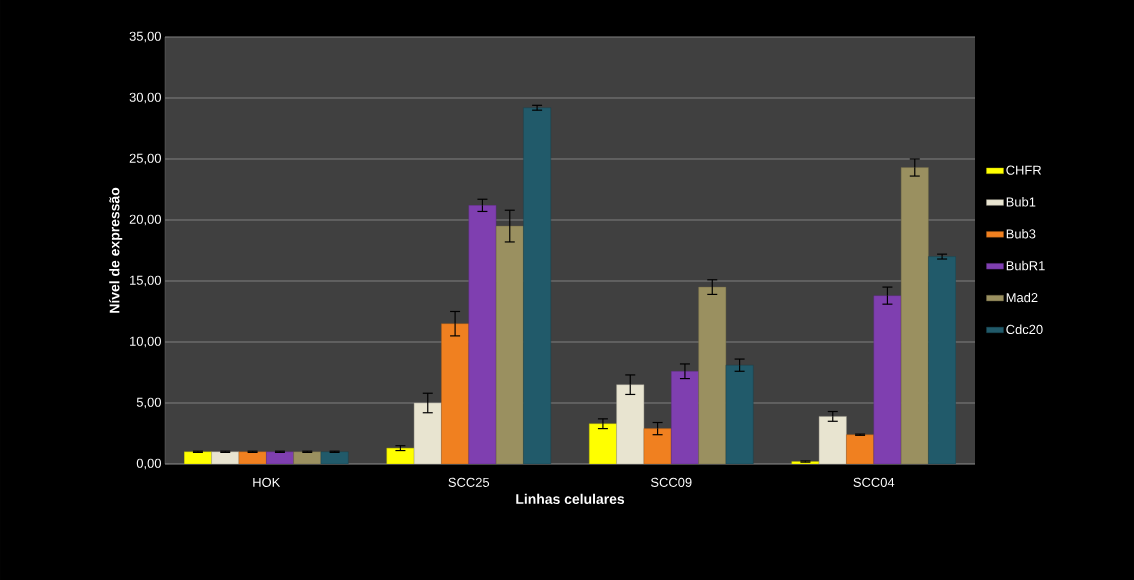 Image resolution: width=1134 pixels, height=580 pixels. I want to click on y-tick-label: 5,00, so click(148, 403).